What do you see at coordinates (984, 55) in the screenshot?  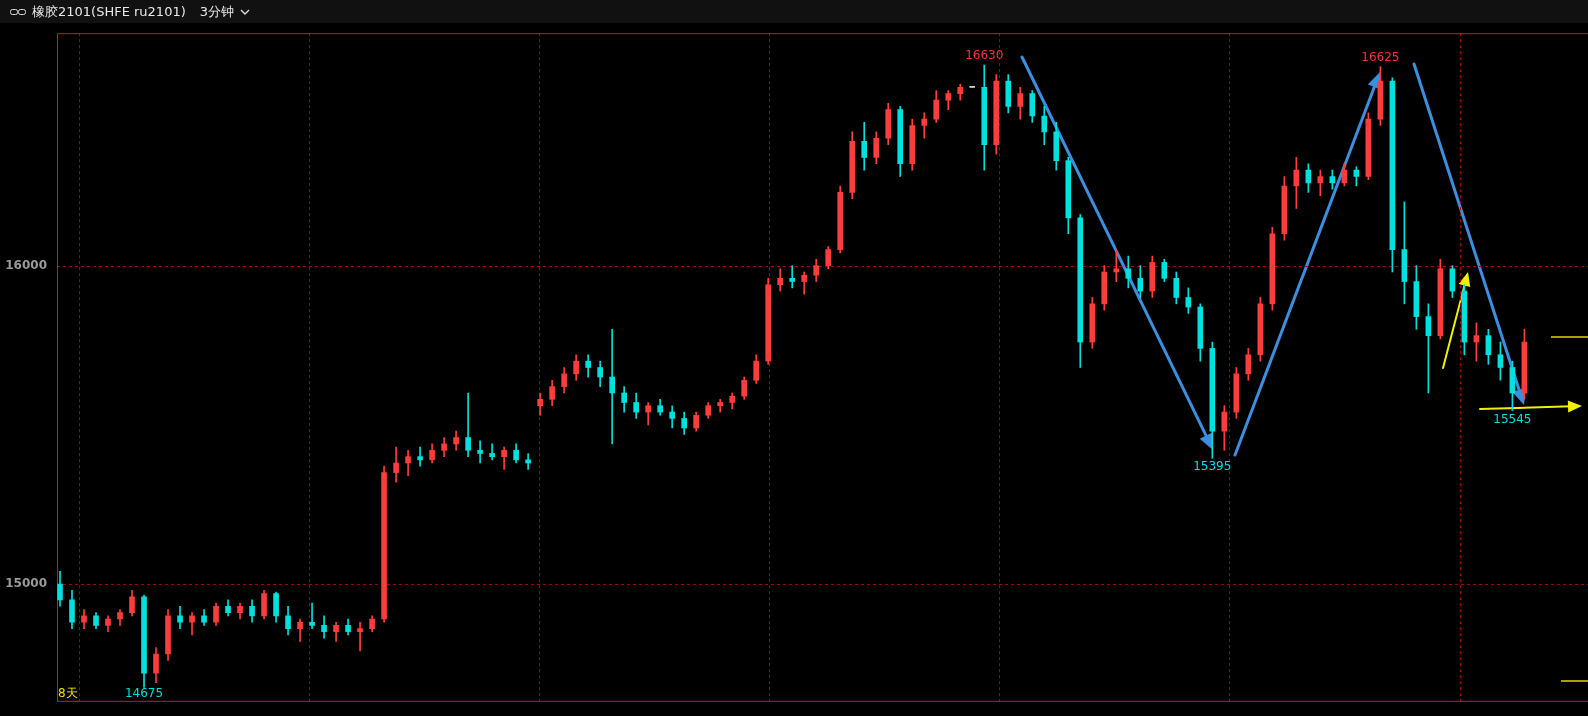 I see `annotation: 16630` at bounding box center [984, 55].